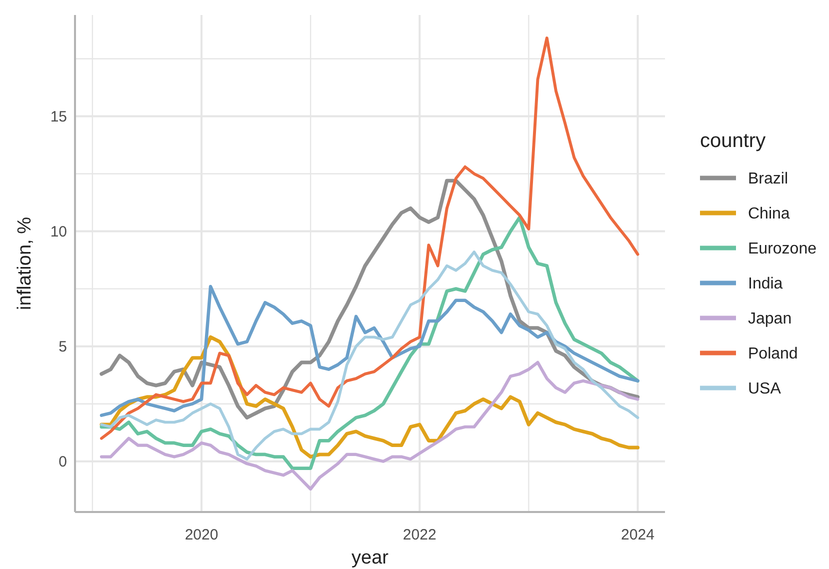 This screenshot has height=569, width=829. I want to click on x-tick-label: 2020, so click(201, 535).